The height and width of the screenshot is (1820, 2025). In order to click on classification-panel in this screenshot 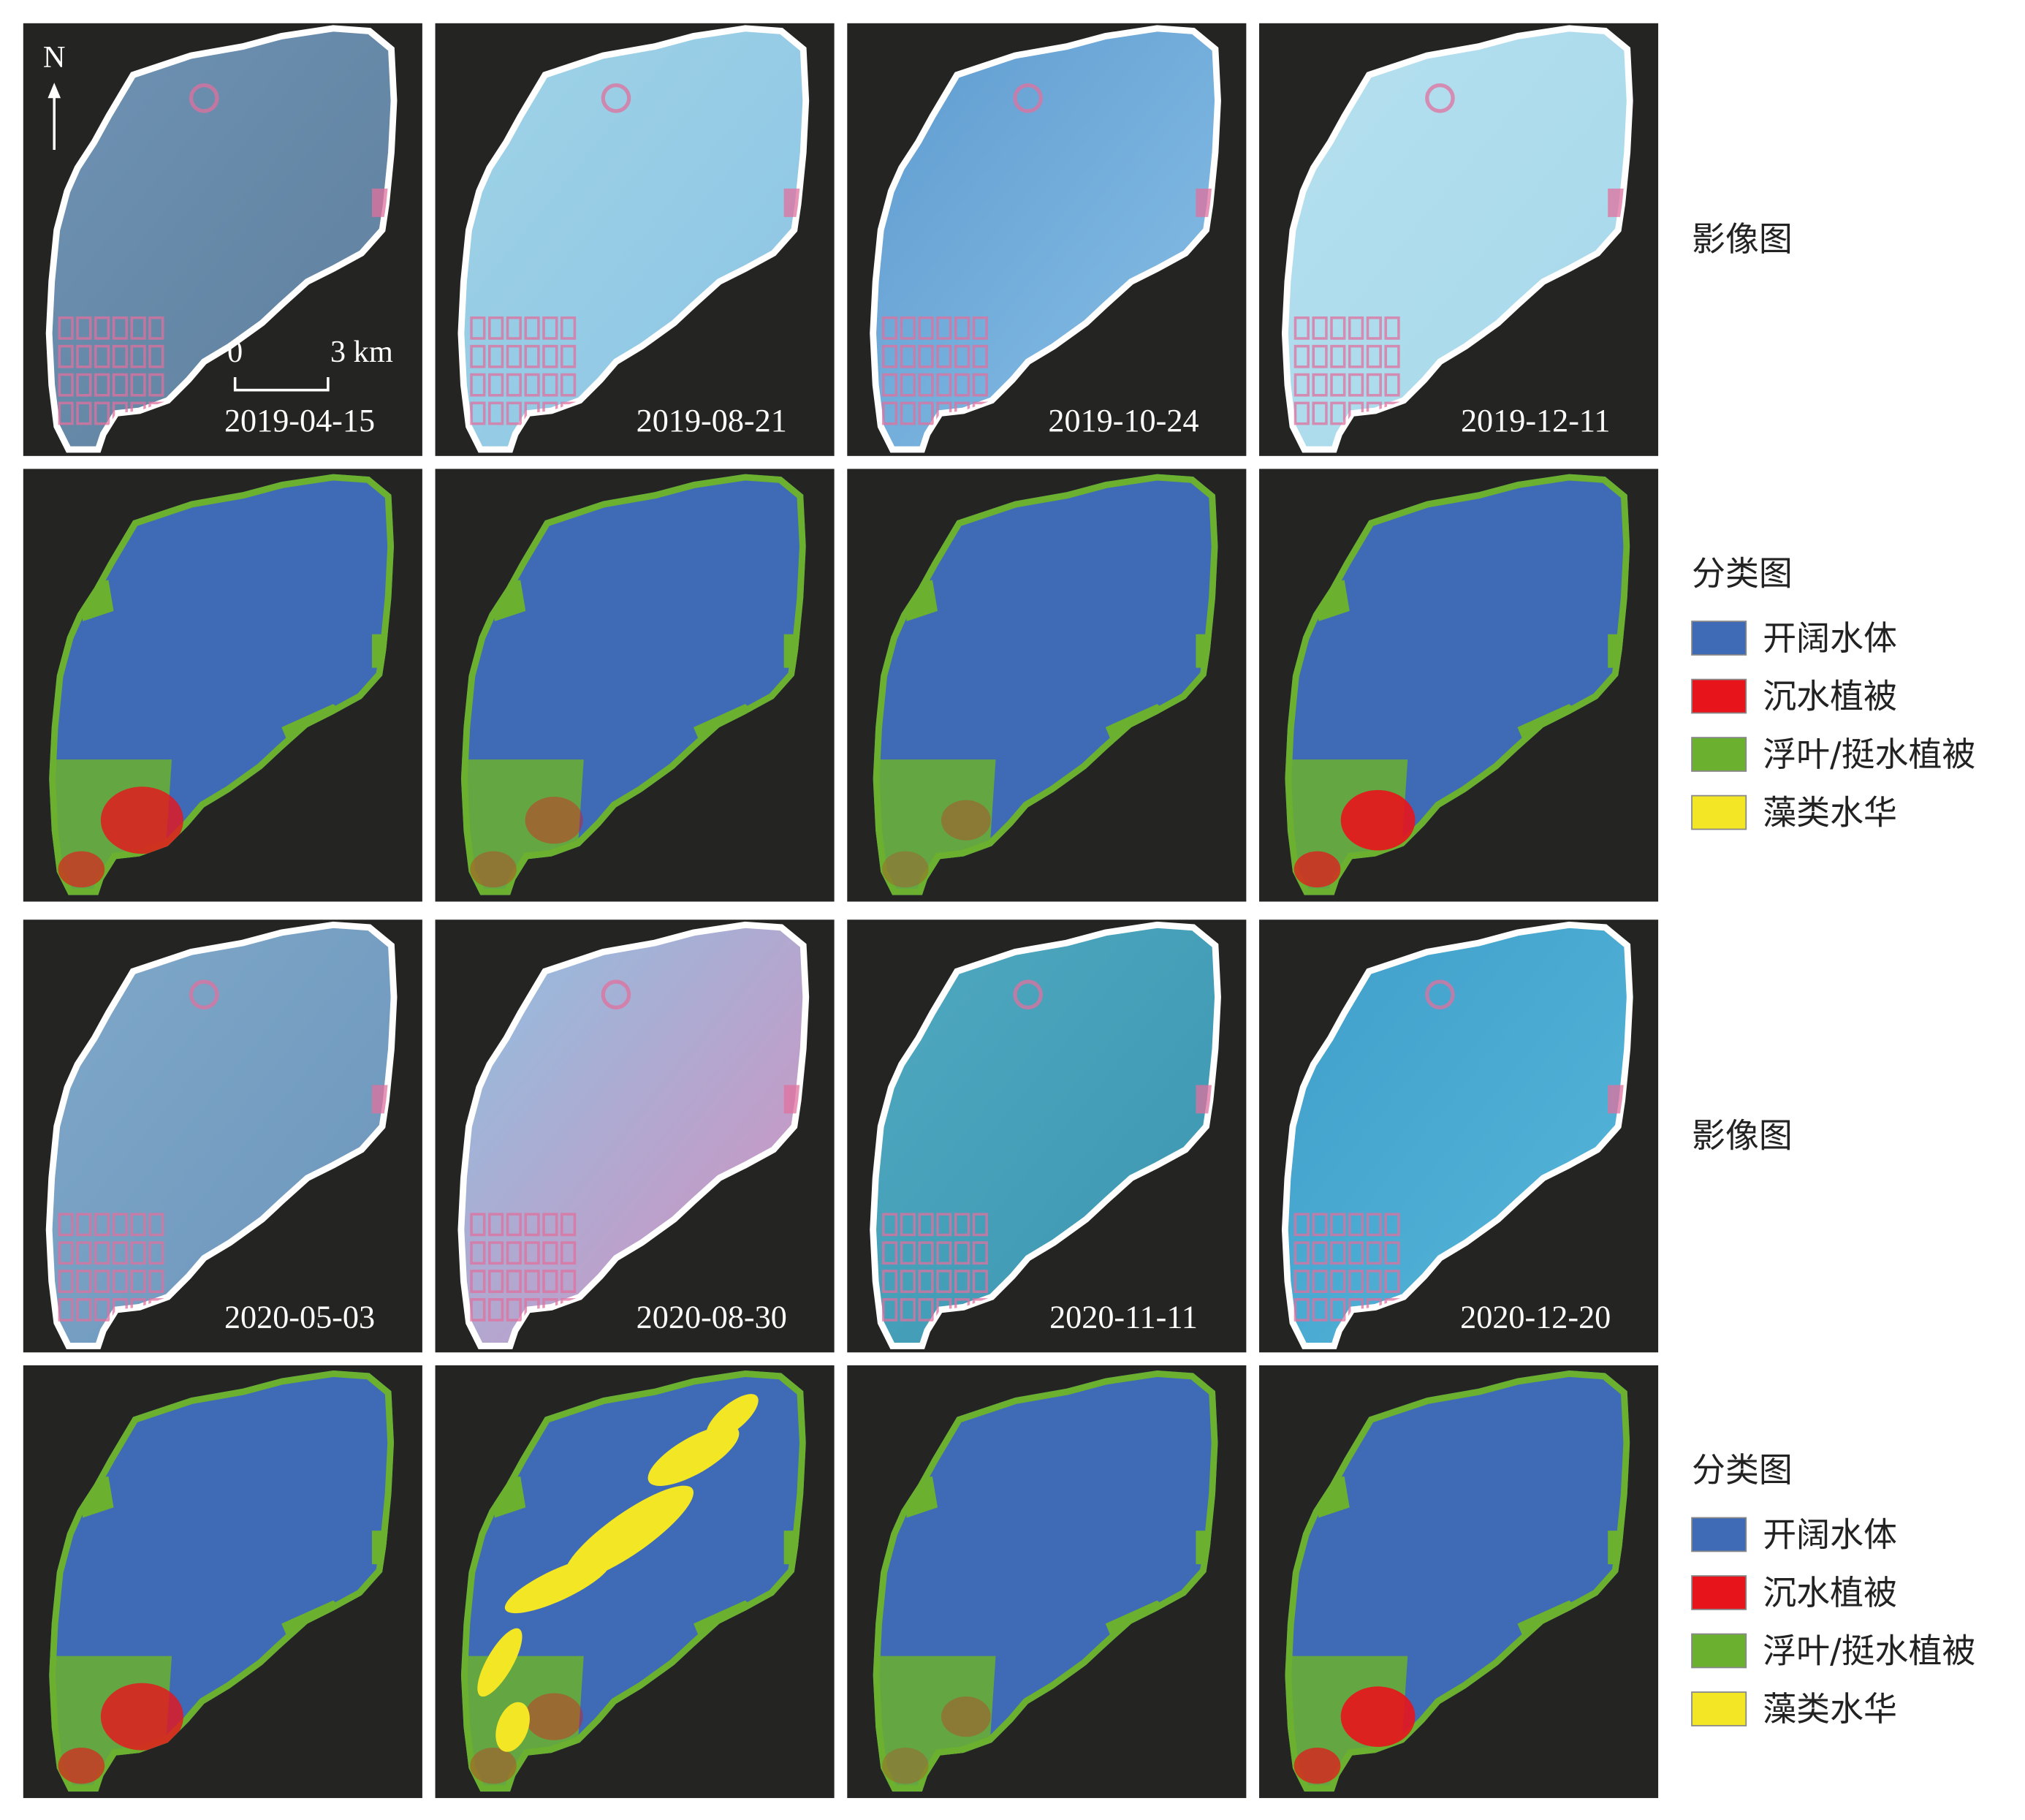, I will do `click(1459, 1582)`.